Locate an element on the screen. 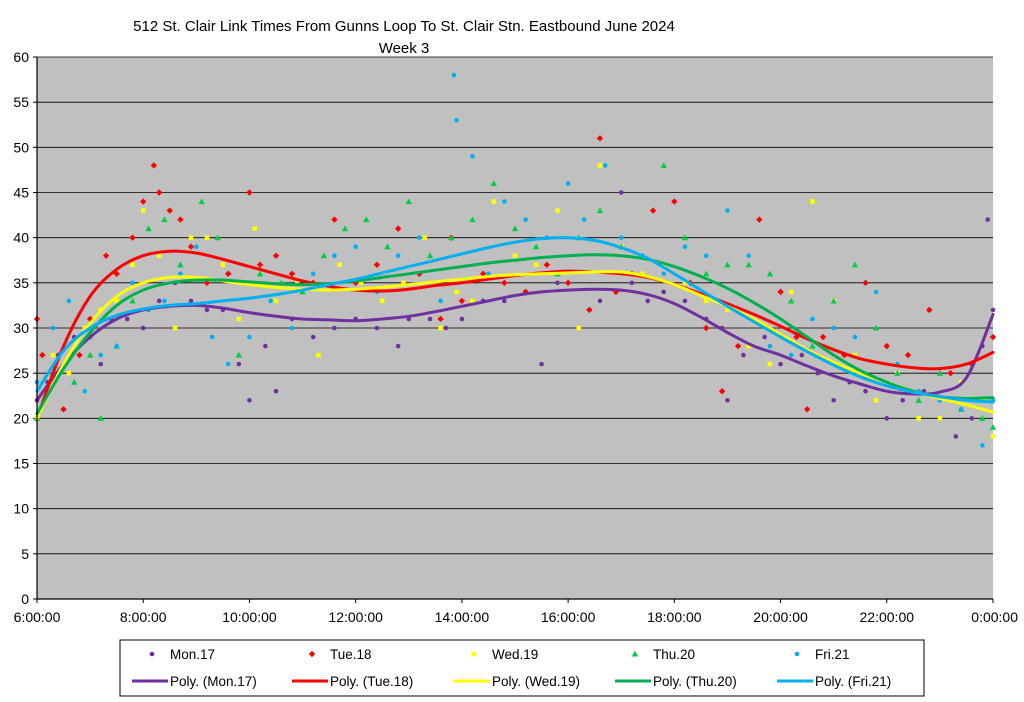 The height and width of the screenshot is (702, 1024). y-tick-label: 55 is located at coordinates (21, 102).